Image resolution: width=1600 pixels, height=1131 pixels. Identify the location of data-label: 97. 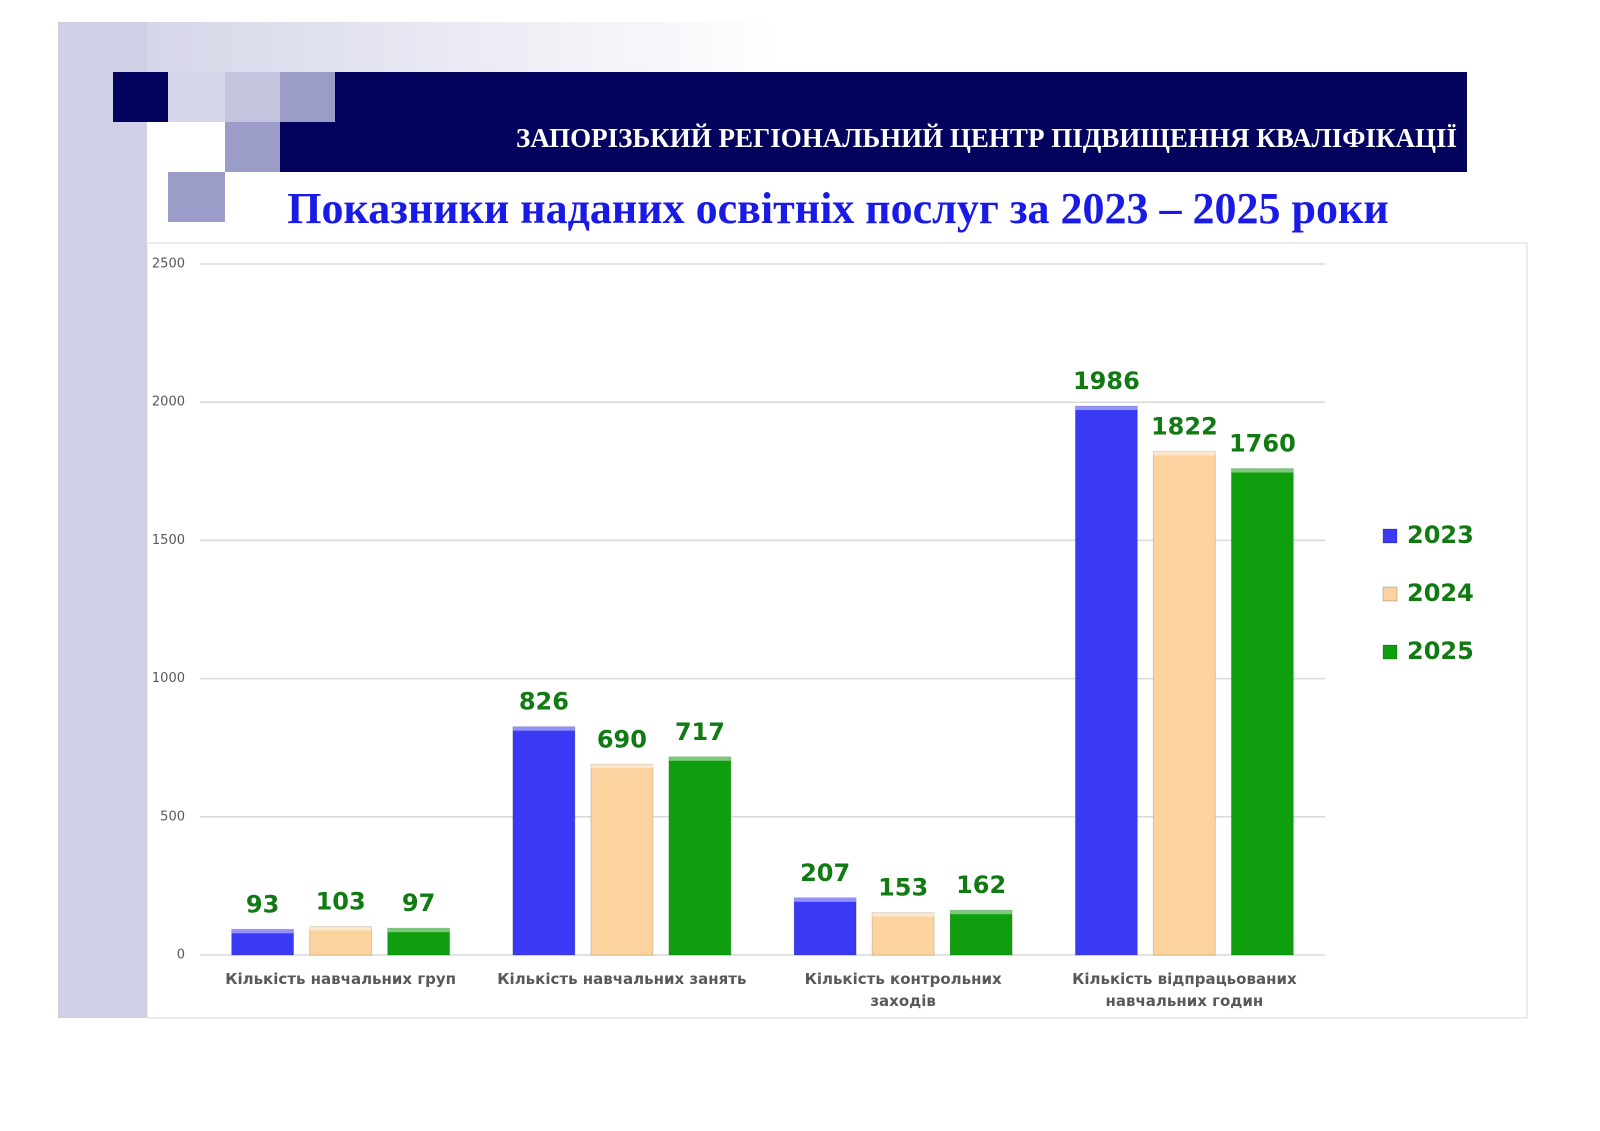
(418, 903).